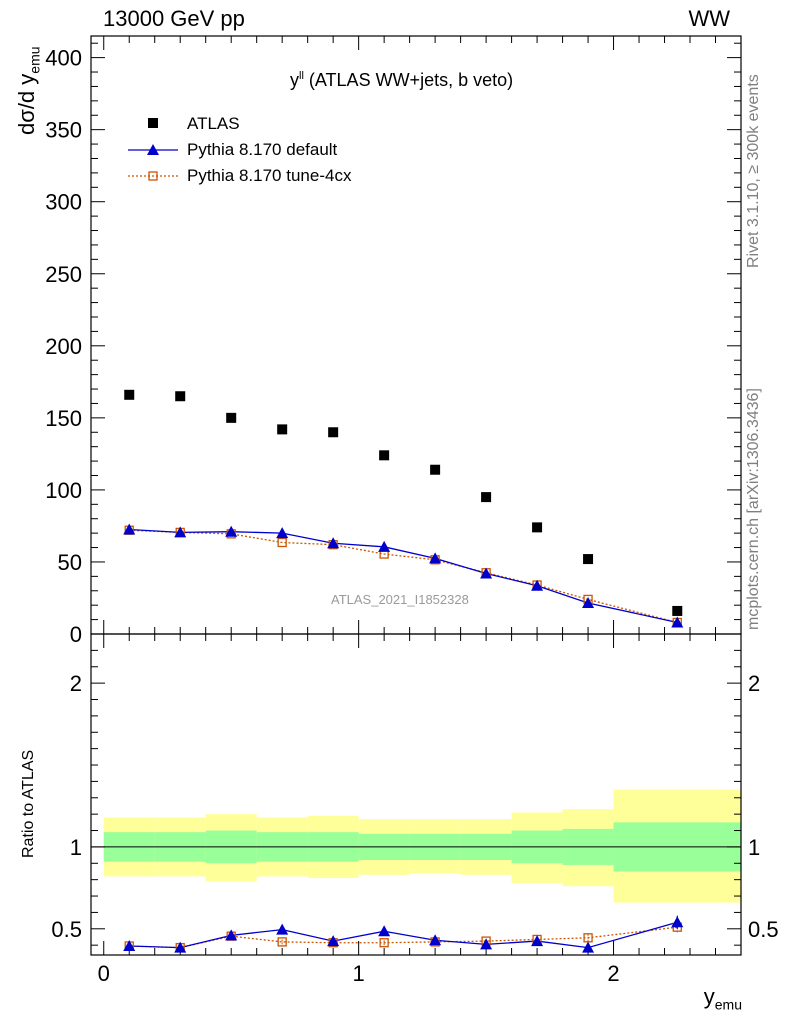  What do you see at coordinates (63, 490) in the screenshot?
I see `y-tick-label: 100` at bounding box center [63, 490].